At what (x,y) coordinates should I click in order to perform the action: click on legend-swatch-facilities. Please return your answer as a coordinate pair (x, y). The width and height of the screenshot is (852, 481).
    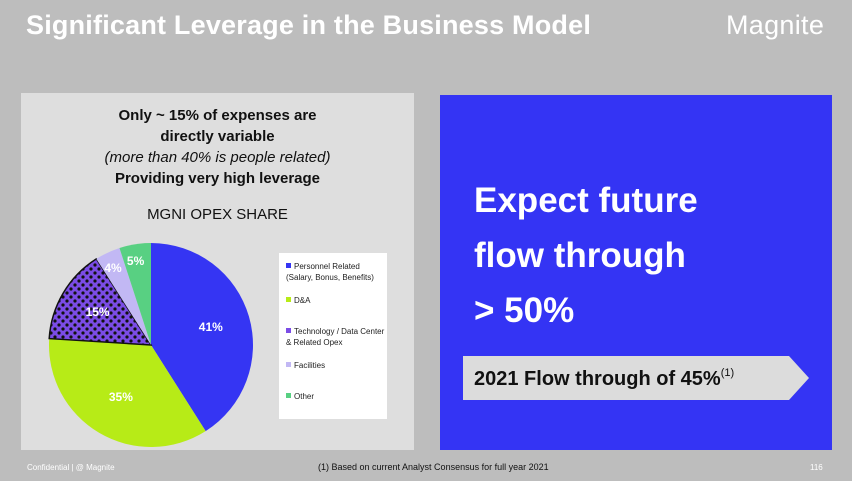
    Looking at the image, I should click on (288, 364).